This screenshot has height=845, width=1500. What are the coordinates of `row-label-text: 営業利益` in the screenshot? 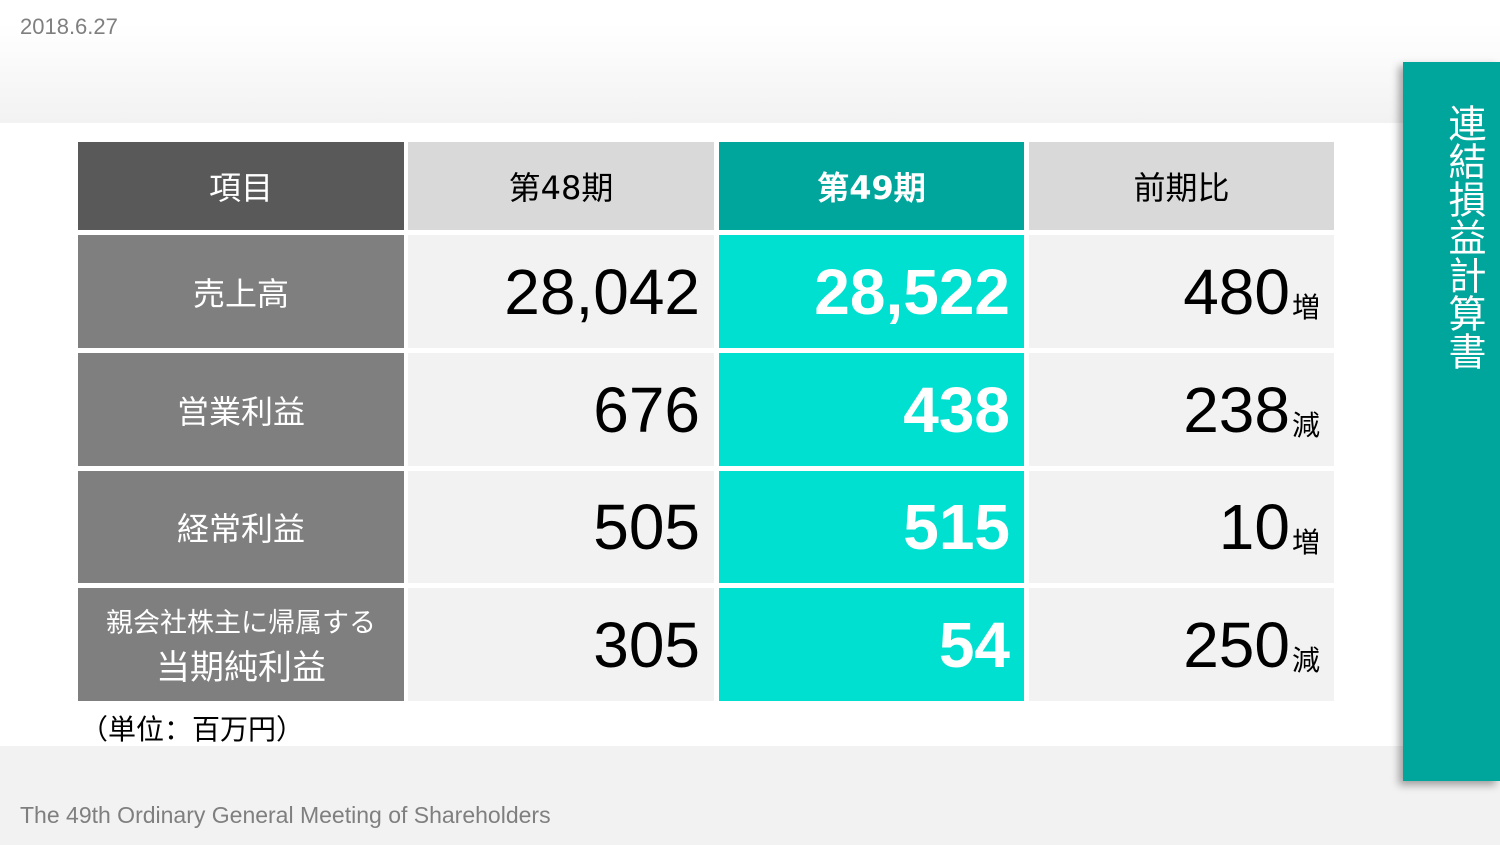 It's located at (240, 411).